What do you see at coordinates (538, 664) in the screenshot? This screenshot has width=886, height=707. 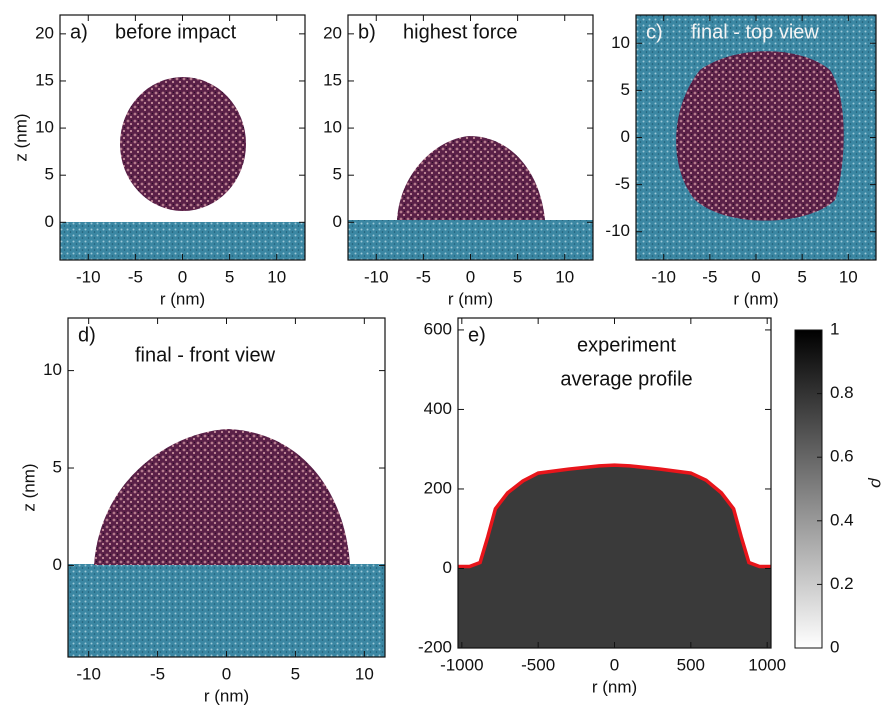 I see `x-tick-label: -500` at bounding box center [538, 664].